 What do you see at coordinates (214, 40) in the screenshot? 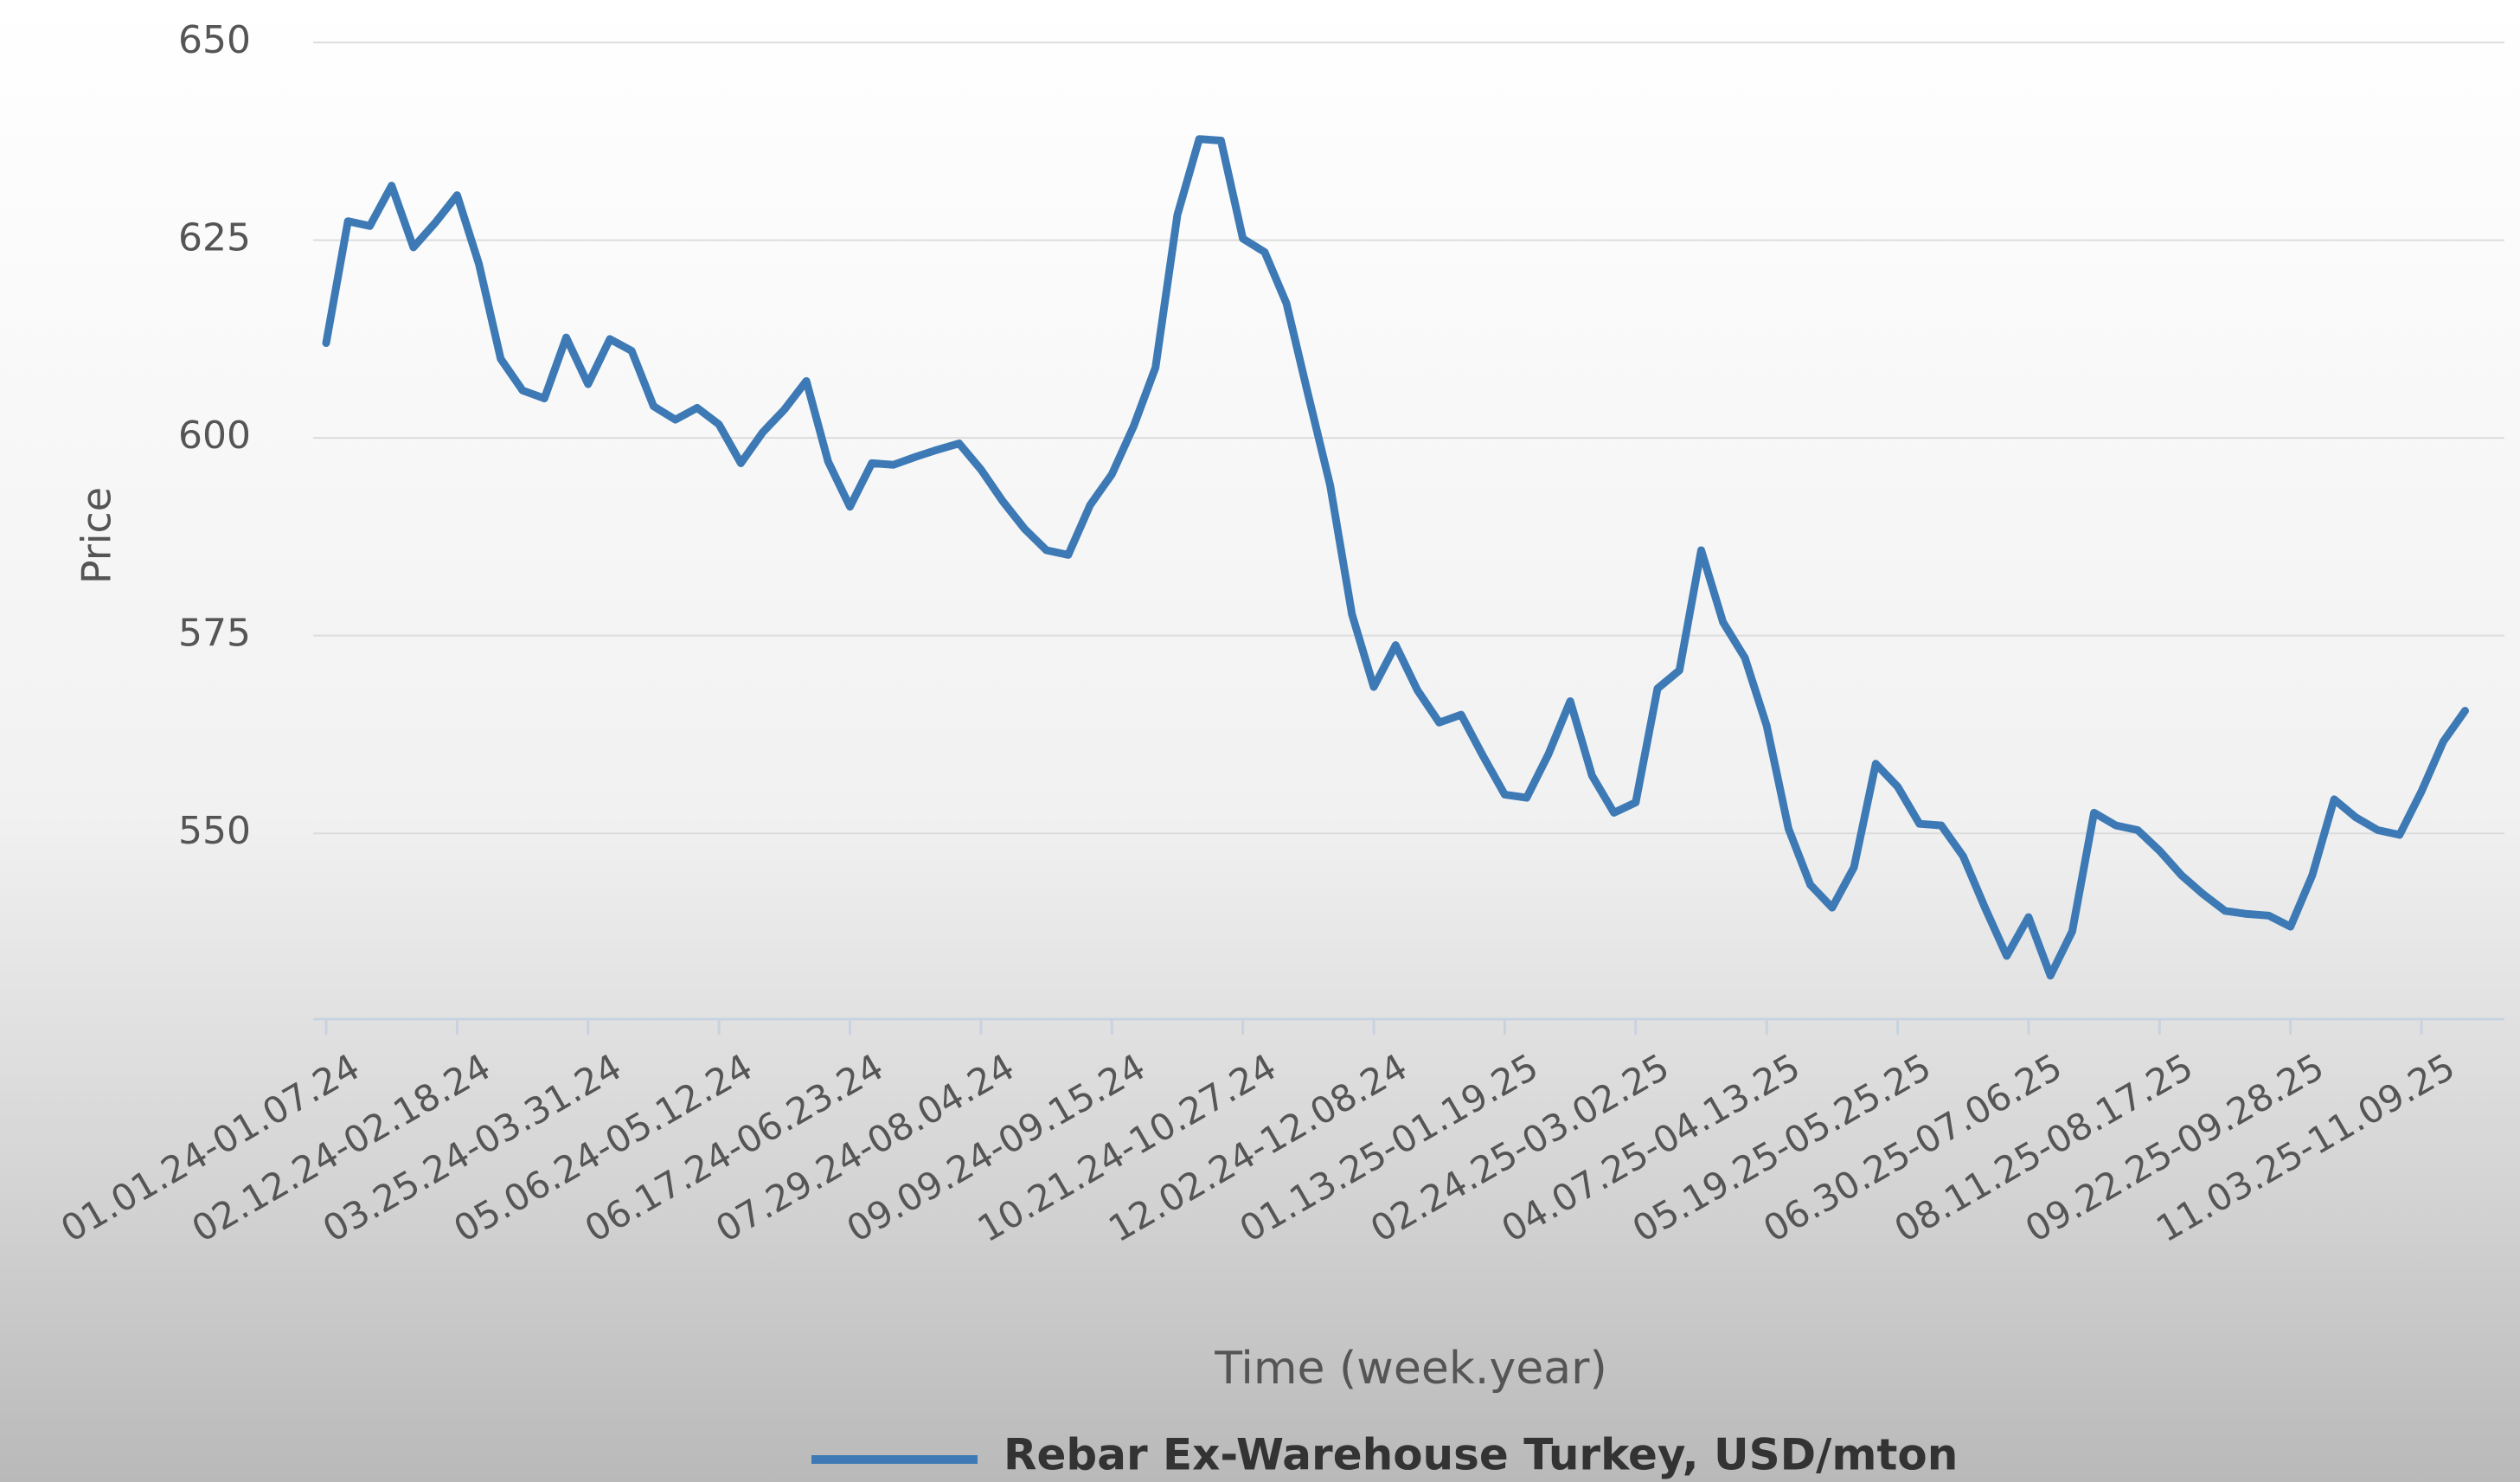
I see `y-tick-label: 650` at bounding box center [214, 40].